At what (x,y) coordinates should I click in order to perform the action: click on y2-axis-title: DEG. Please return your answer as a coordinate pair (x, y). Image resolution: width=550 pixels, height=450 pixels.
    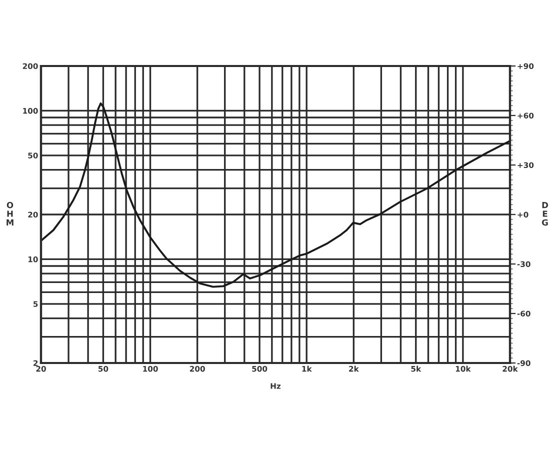
    Looking at the image, I should click on (545, 214).